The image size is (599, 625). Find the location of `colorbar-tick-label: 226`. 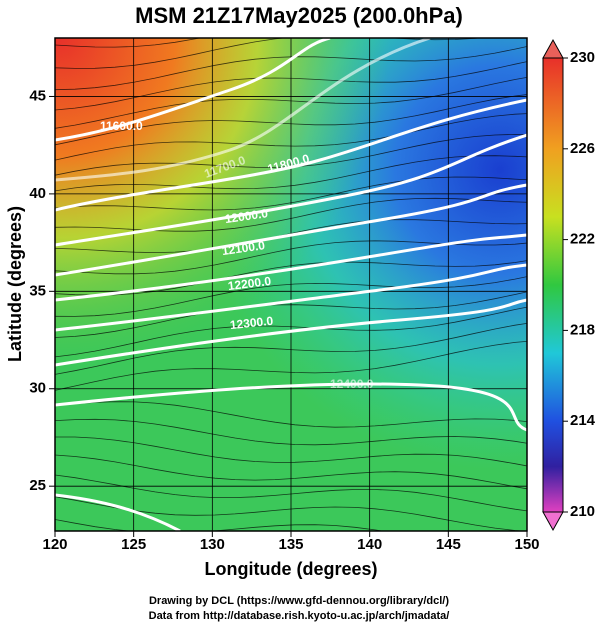

colorbar-tick-label: 226 is located at coordinates (582, 148).